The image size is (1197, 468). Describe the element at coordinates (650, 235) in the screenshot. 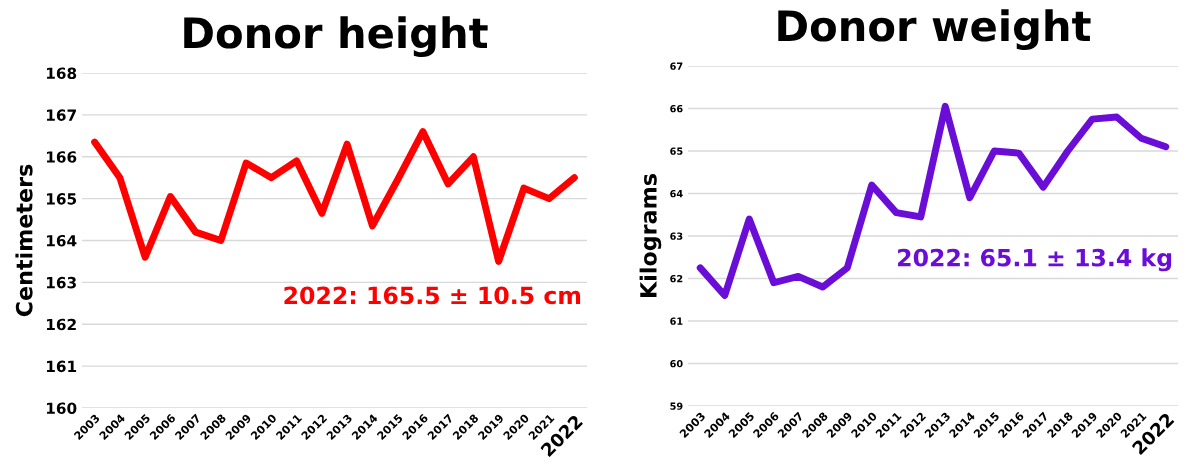

I see `y-axis-title: Kilograms` at that location.